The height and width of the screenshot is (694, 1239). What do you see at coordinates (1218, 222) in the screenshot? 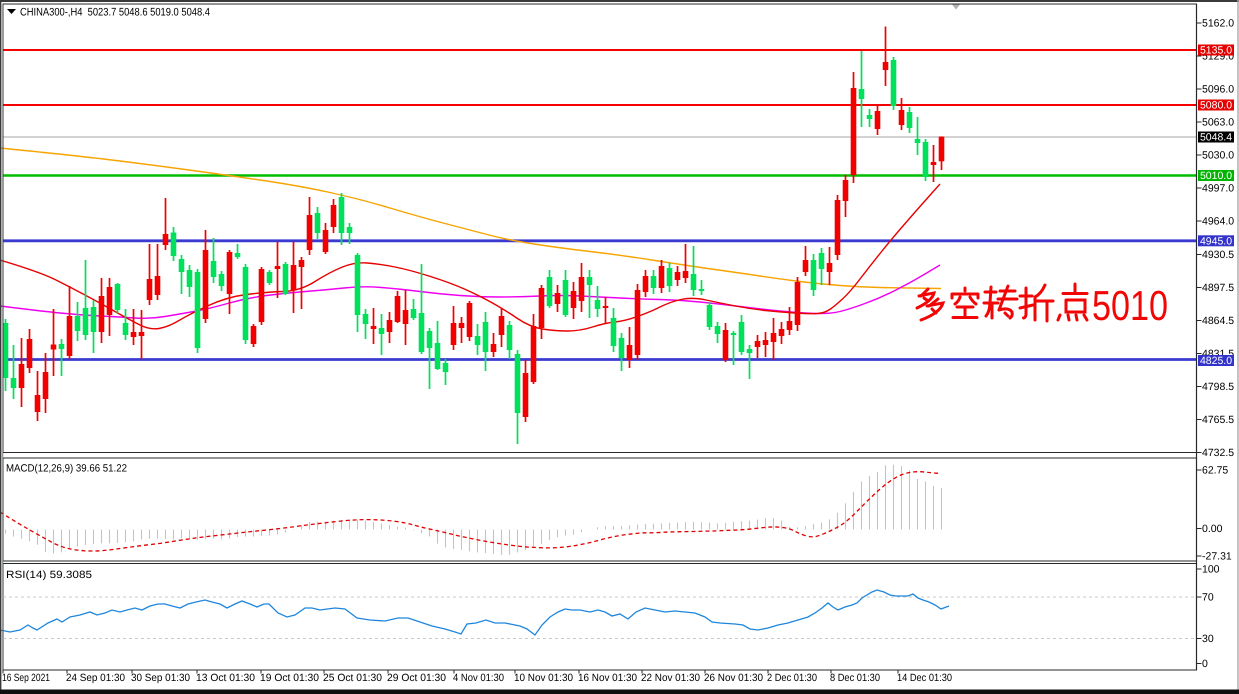
I see `svg-text: 4964.0` at bounding box center [1218, 222].